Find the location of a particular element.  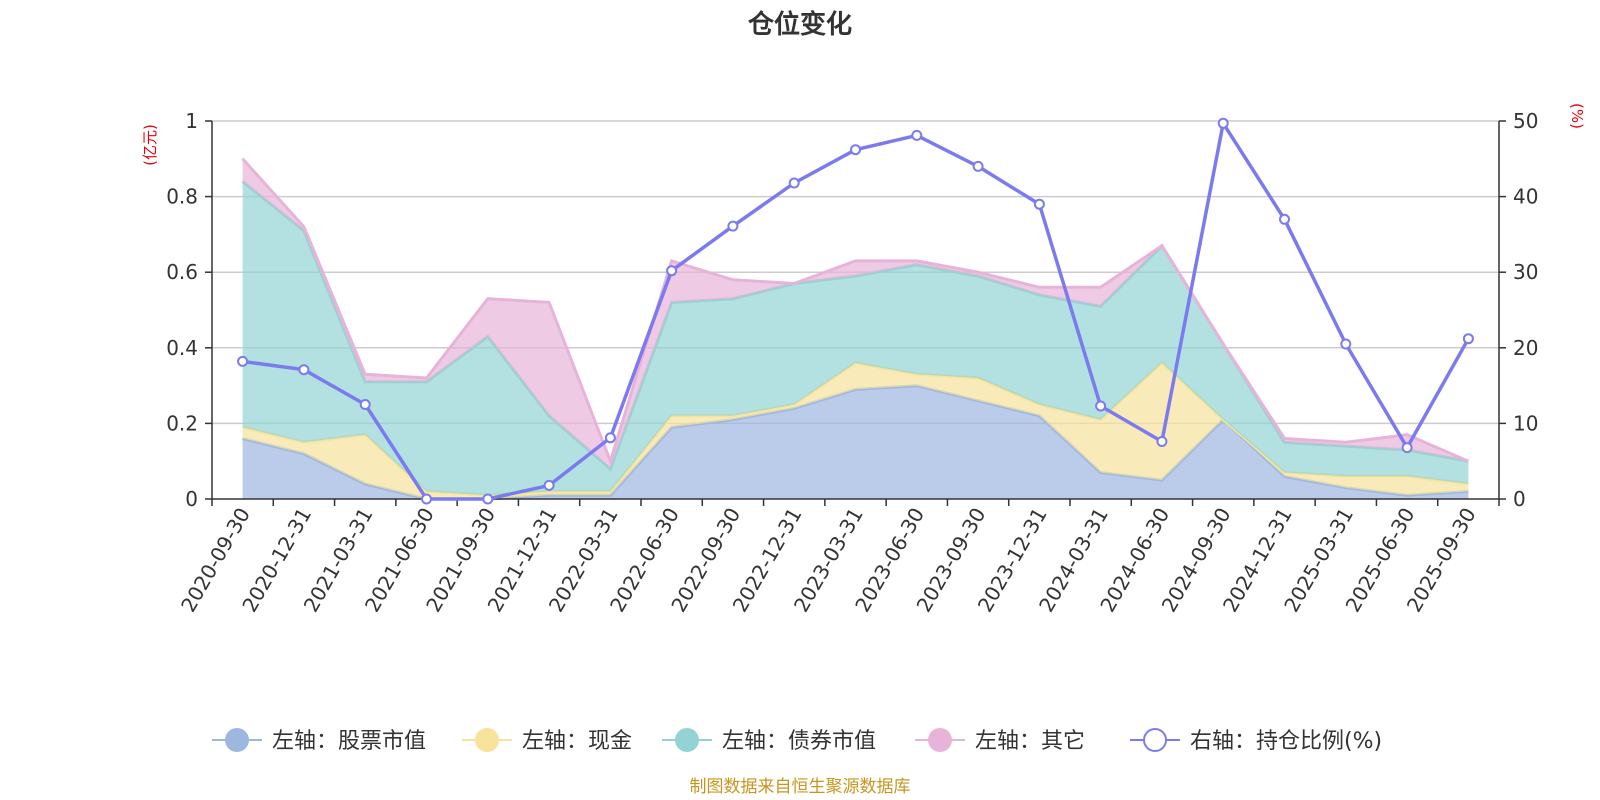

legend-label-2: 左轴：债券市值 is located at coordinates (799, 741).